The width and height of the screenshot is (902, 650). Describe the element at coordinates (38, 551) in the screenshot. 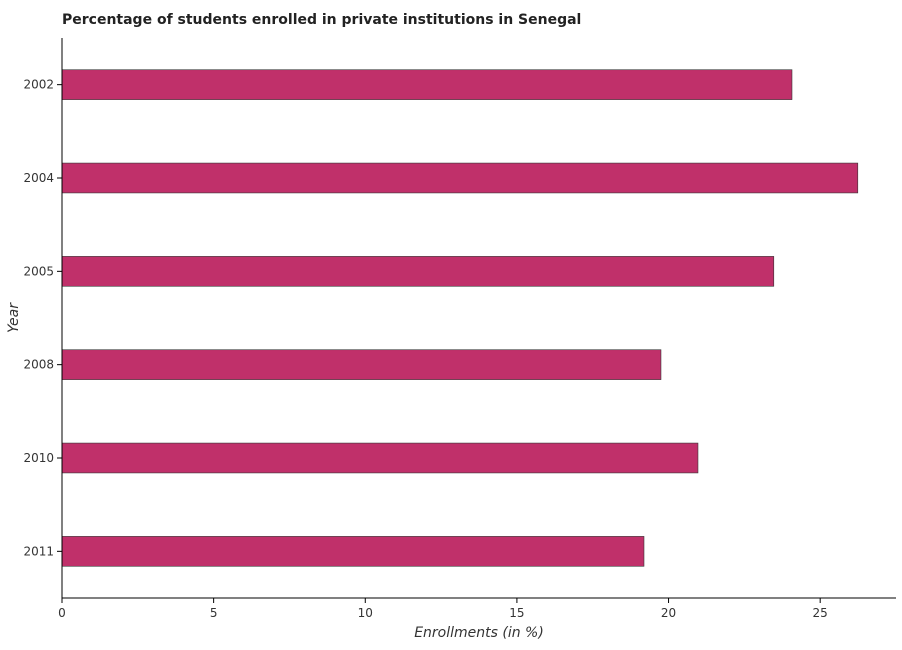

I see `y-tick-label-2011: 2011` at that location.